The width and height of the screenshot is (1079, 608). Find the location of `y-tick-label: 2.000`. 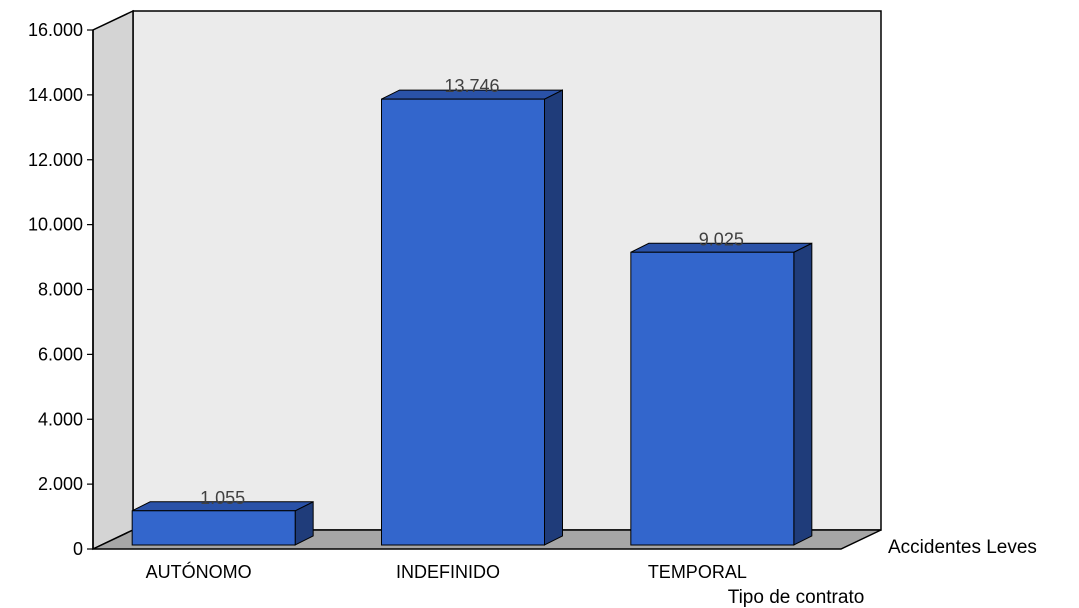

y-tick-label: 2.000 is located at coordinates (60, 484).